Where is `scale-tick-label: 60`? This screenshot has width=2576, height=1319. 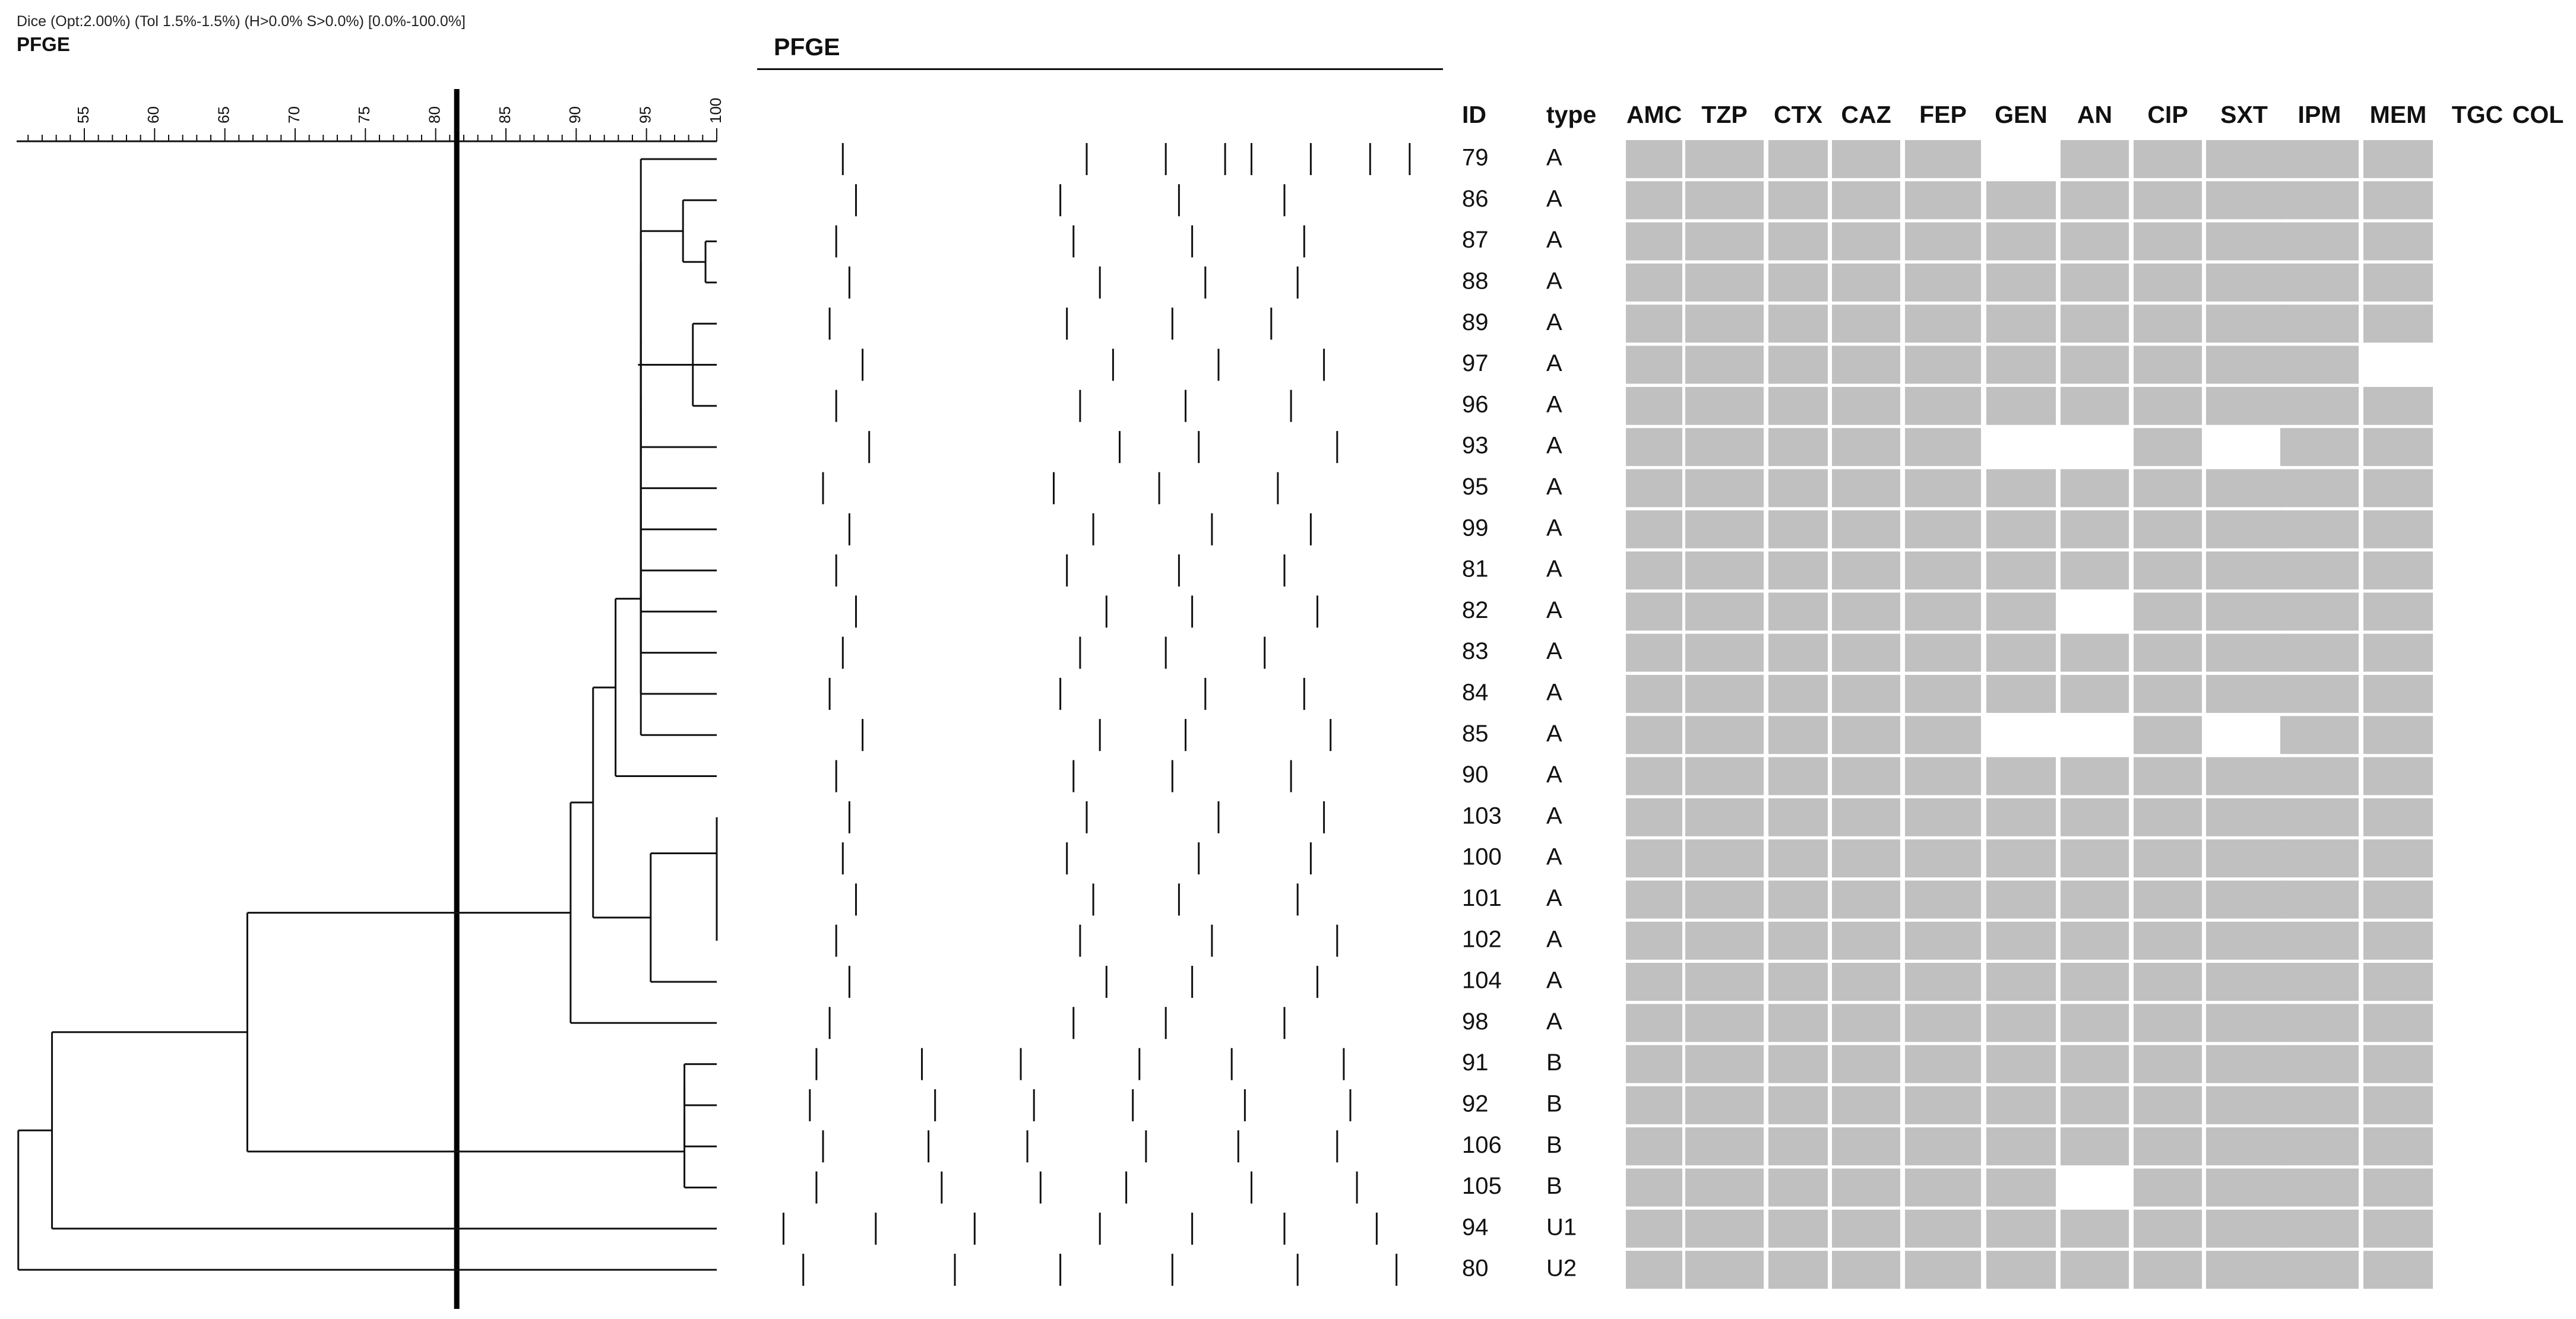
scale-tick-label: 60 is located at coordinates (153, 114).